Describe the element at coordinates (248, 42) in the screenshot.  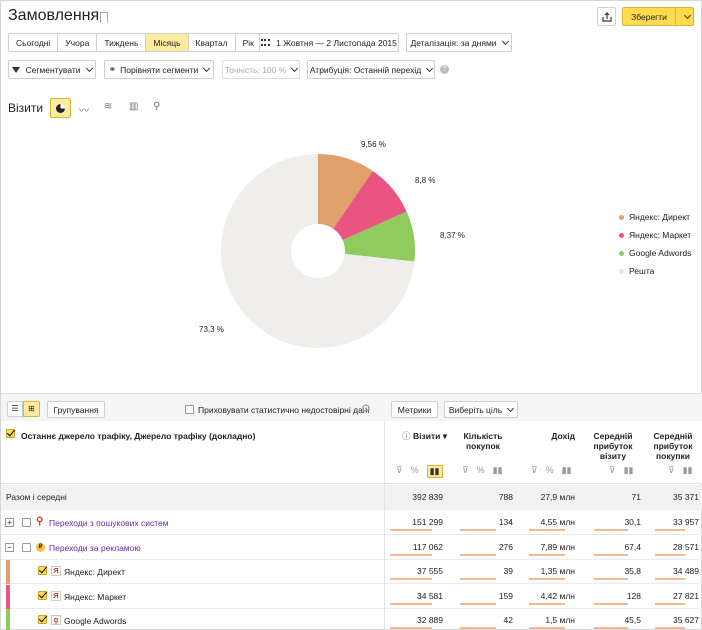
I see `period-year: Рік` at that location.